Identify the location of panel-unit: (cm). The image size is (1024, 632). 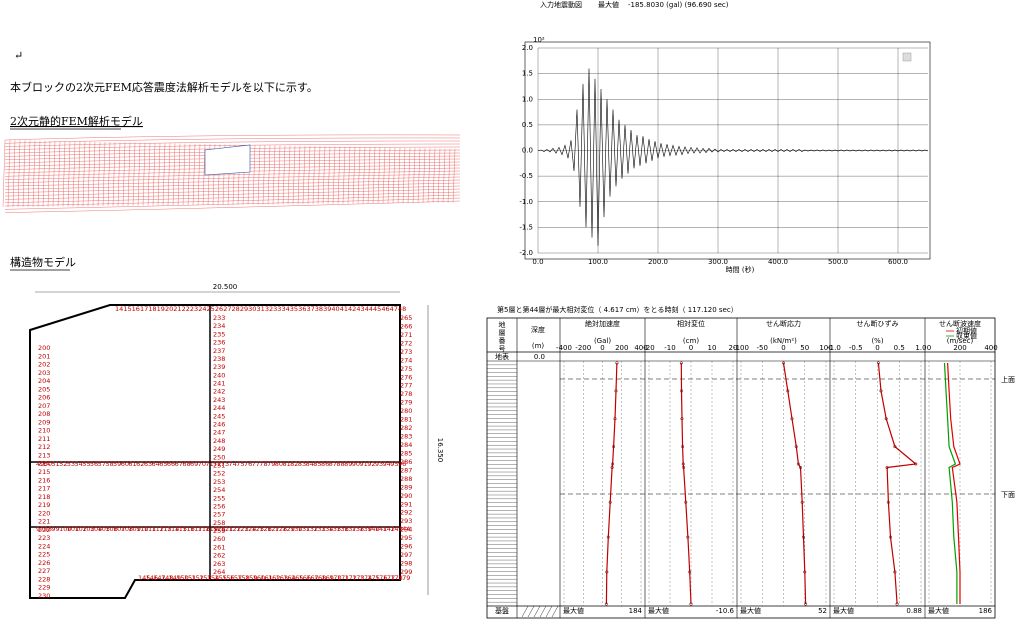
(691, 341).